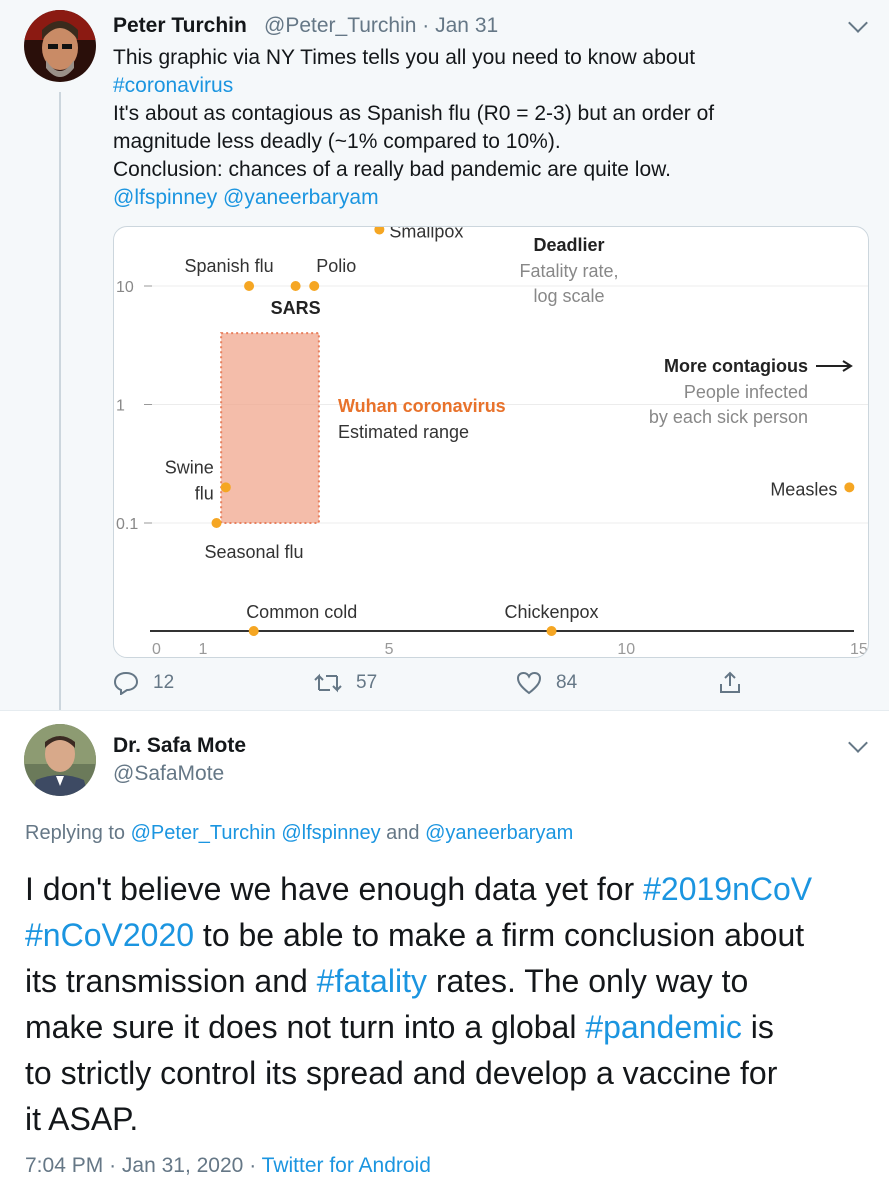 This screenshot has height=1200, width=889. I want to click on mention-link: @Peter_Turchin @lfspinney, so click(255, 833).